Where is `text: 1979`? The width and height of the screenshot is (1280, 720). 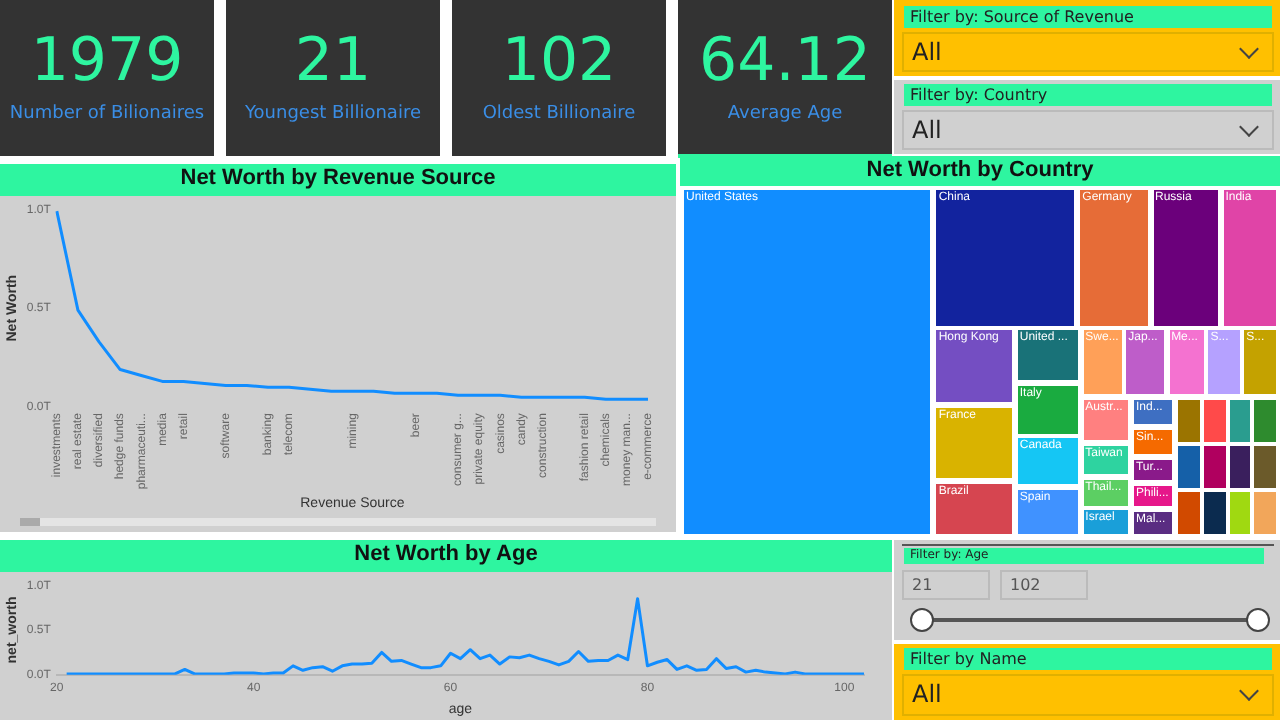
text: 1979 is located at coordinates (107, 61).